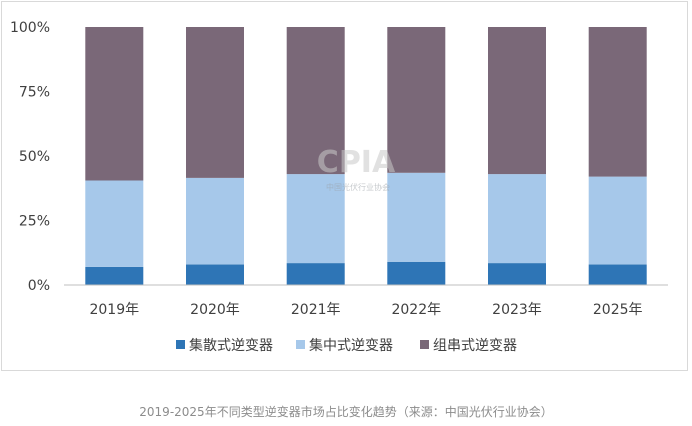 This screenshot has height=426, width=692. Describe the element at coordinates (356, 162) in the screenshot. I see `watermark-text: CPIA` at that location.